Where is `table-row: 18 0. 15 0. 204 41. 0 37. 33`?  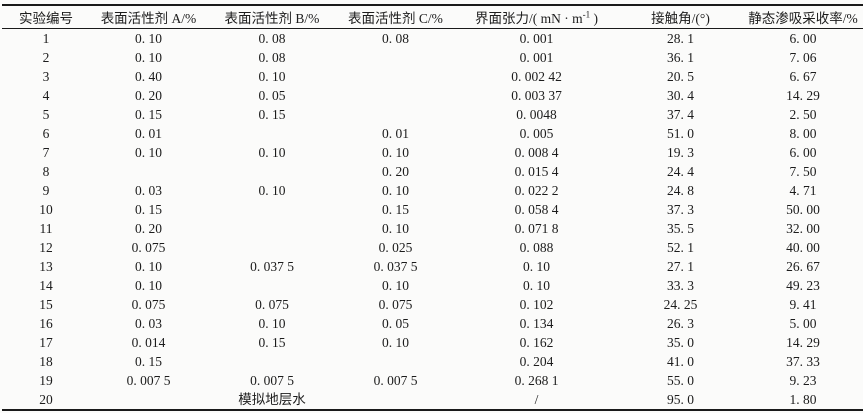
table-row: 18 0. 15 0. 204 41. 0 37. 33 is located at coordinates (432, 361).